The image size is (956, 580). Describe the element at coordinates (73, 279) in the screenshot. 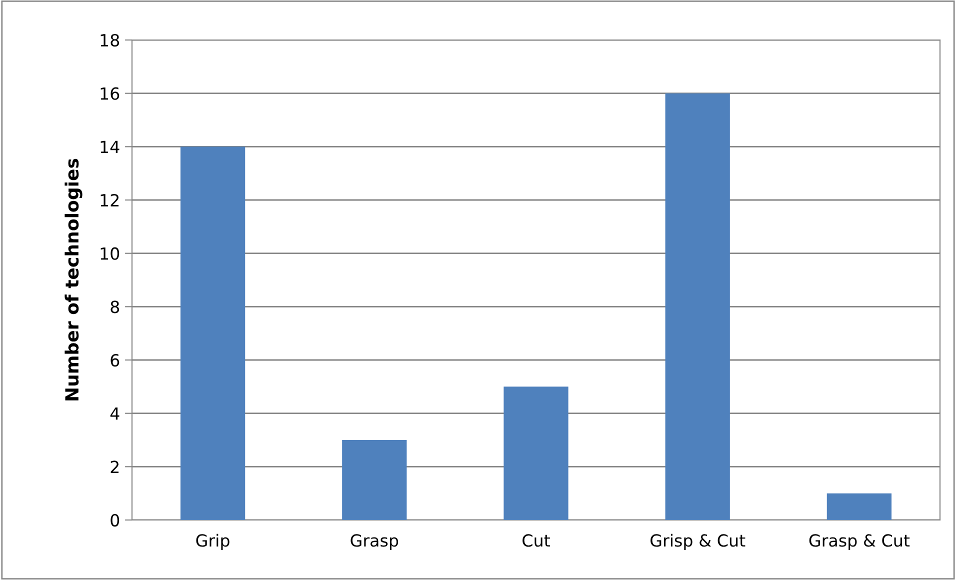

I see `y-axis-title: Number of technologies` at that location.